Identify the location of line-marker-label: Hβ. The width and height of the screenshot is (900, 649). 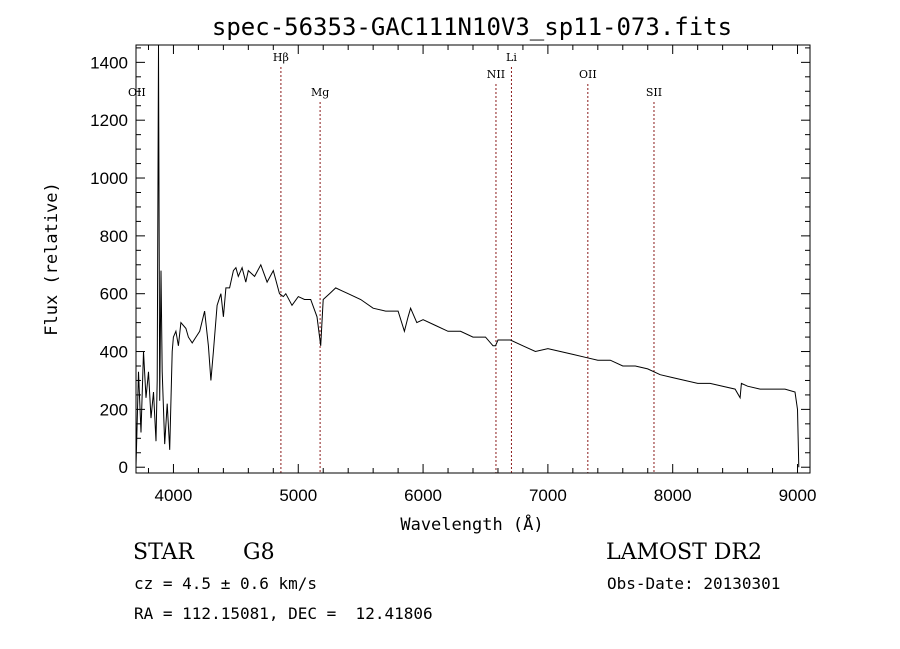
(281, 57).